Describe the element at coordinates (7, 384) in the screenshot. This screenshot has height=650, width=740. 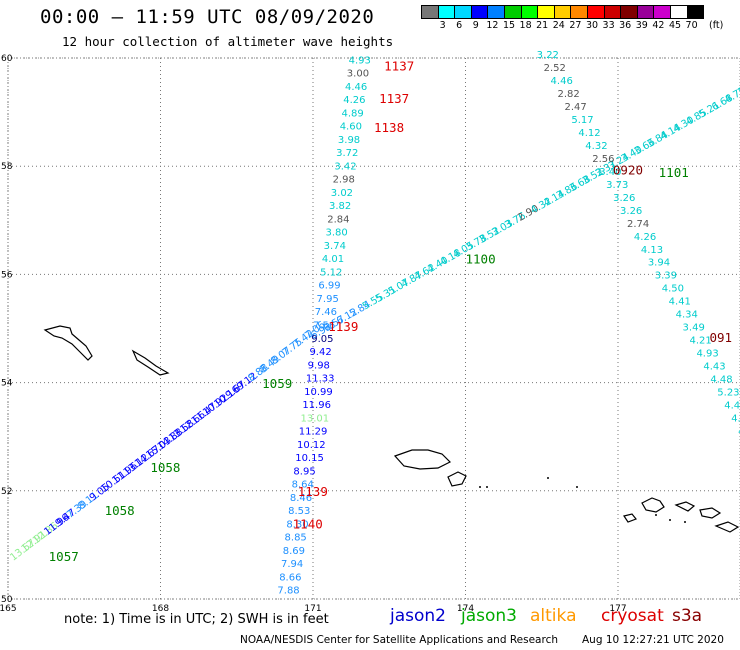
I see `lat-tick-label: 54` at that location.